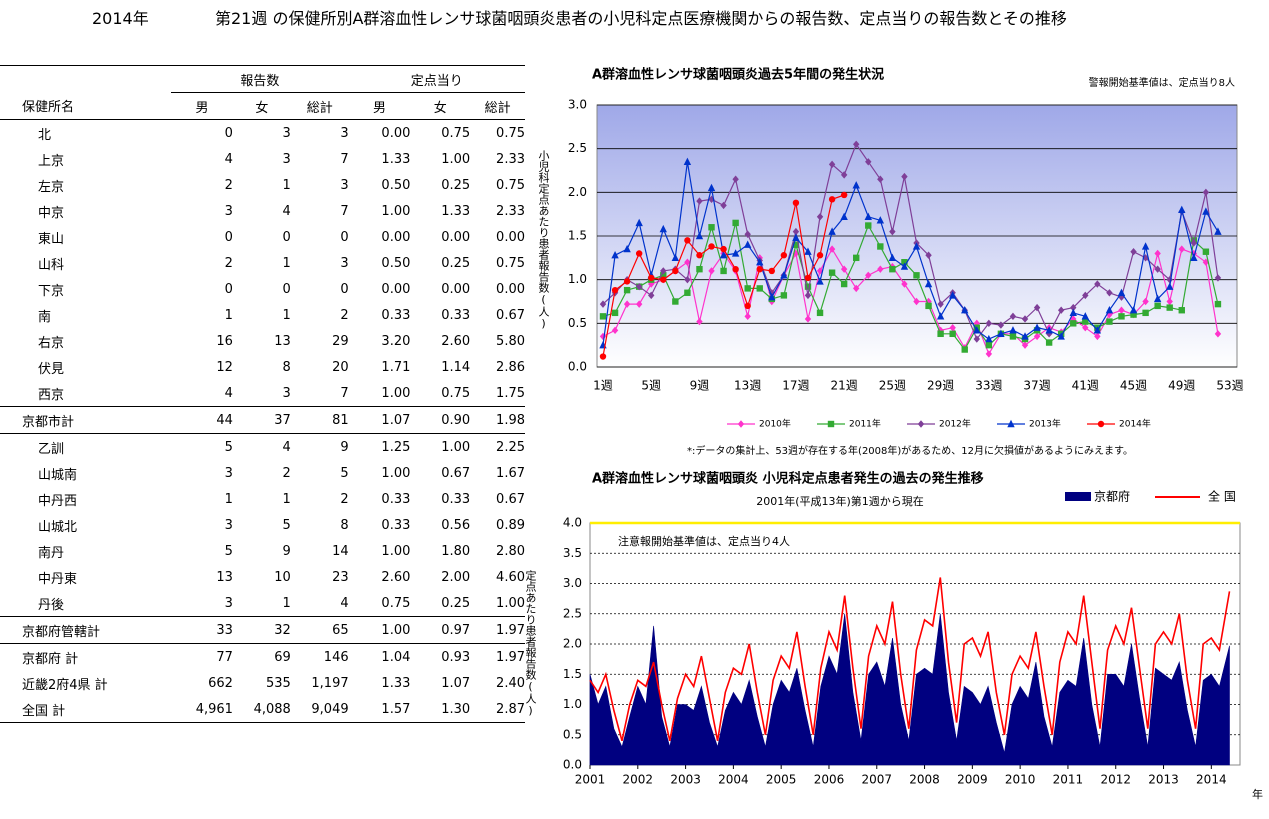 This screenshot has width=1269, height=819. Describe the element at coordinates (456, 237) in the screenshot. I see `cell: 0.00` at that location.